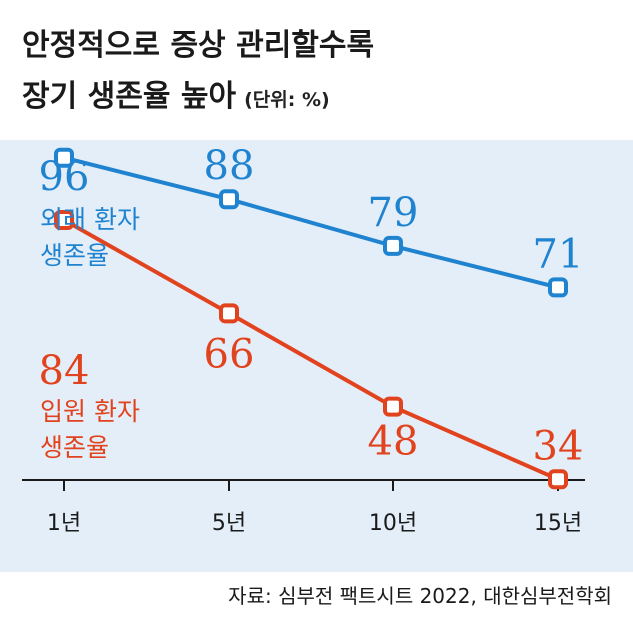 This screenshot has width=633, height=627. I want to click on series-label-inpatient-line1: 입원 환자, so click(90, 411).